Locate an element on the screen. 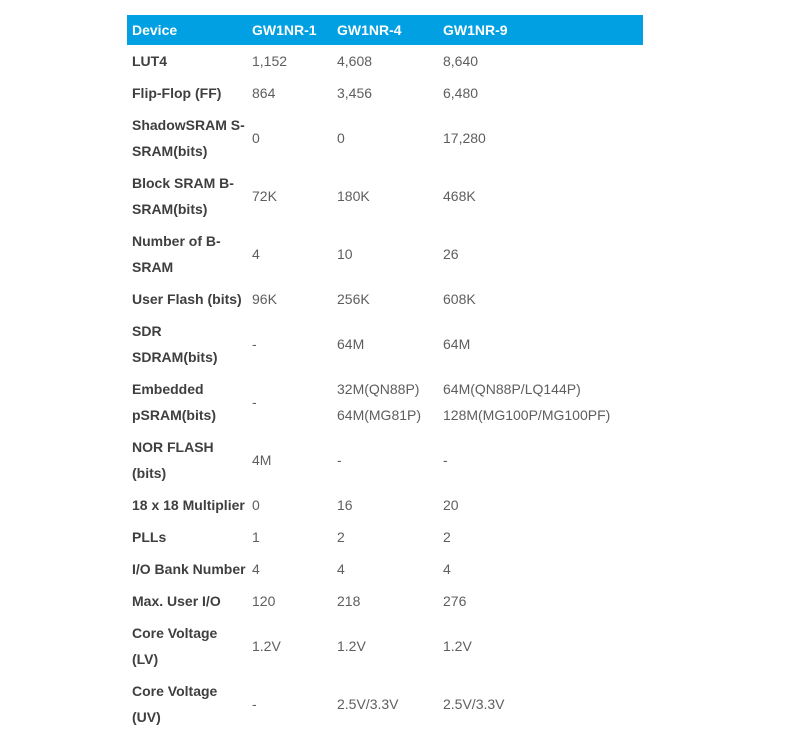 The image size is (788, 744). row-label: 18 x 18 Multiplier is located at coordinates (188, 505).